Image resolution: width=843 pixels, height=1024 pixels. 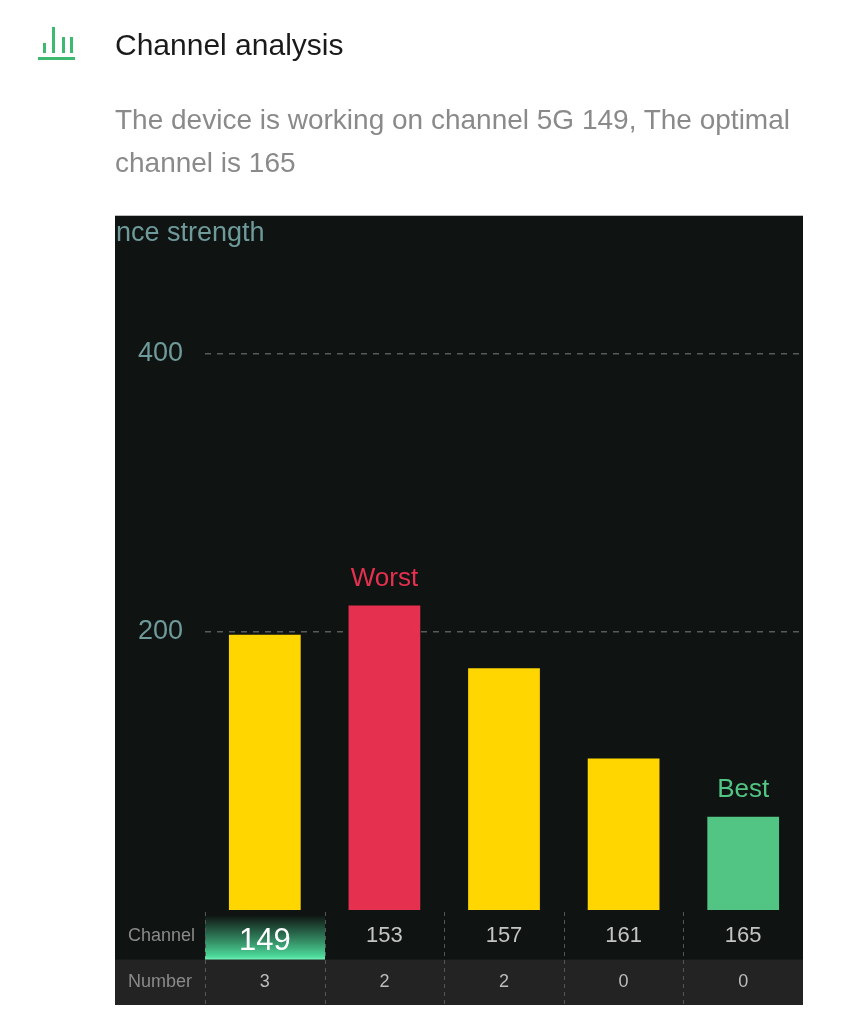 I want to click on x-tick-label: 161, so click(x=623, y=935).